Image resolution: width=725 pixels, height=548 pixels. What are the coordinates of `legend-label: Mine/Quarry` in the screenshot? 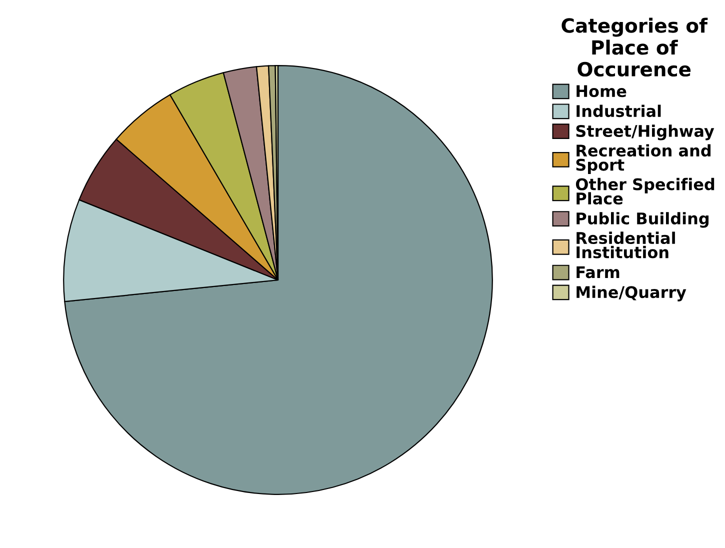 It's located at (631, 294).